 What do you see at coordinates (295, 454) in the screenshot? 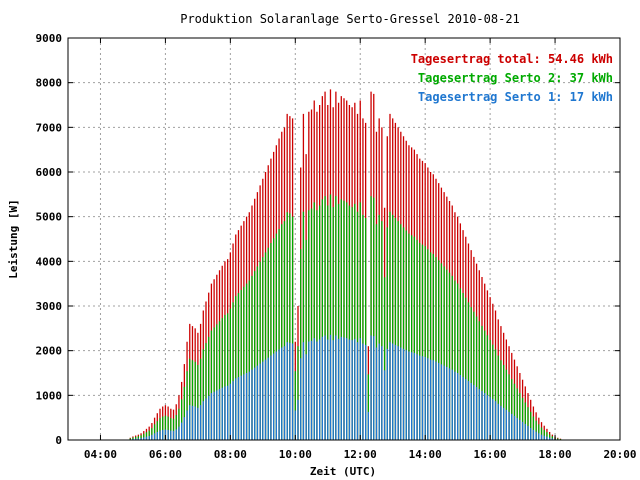
I see `x-tick-label: 10:00` at bounding box center [295, 454].